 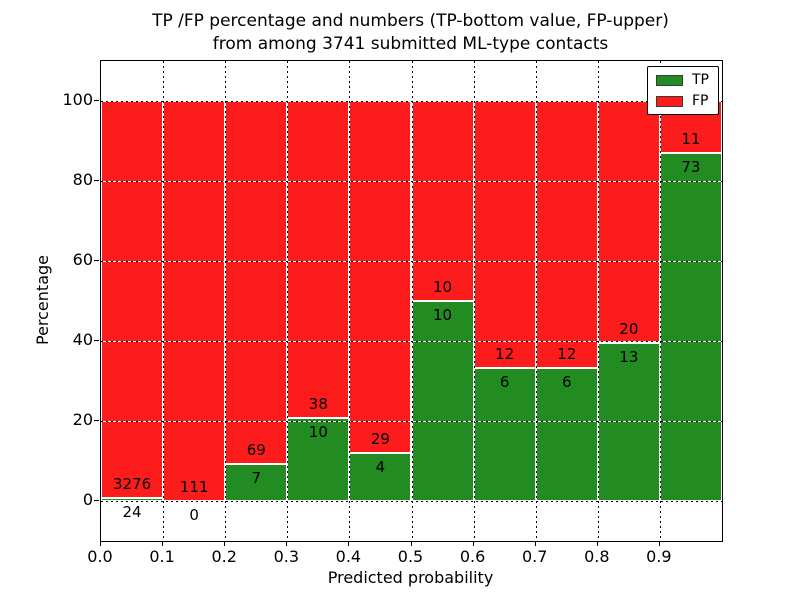 I want to click on y-tick-label: 0, so click(x=87, y=499).